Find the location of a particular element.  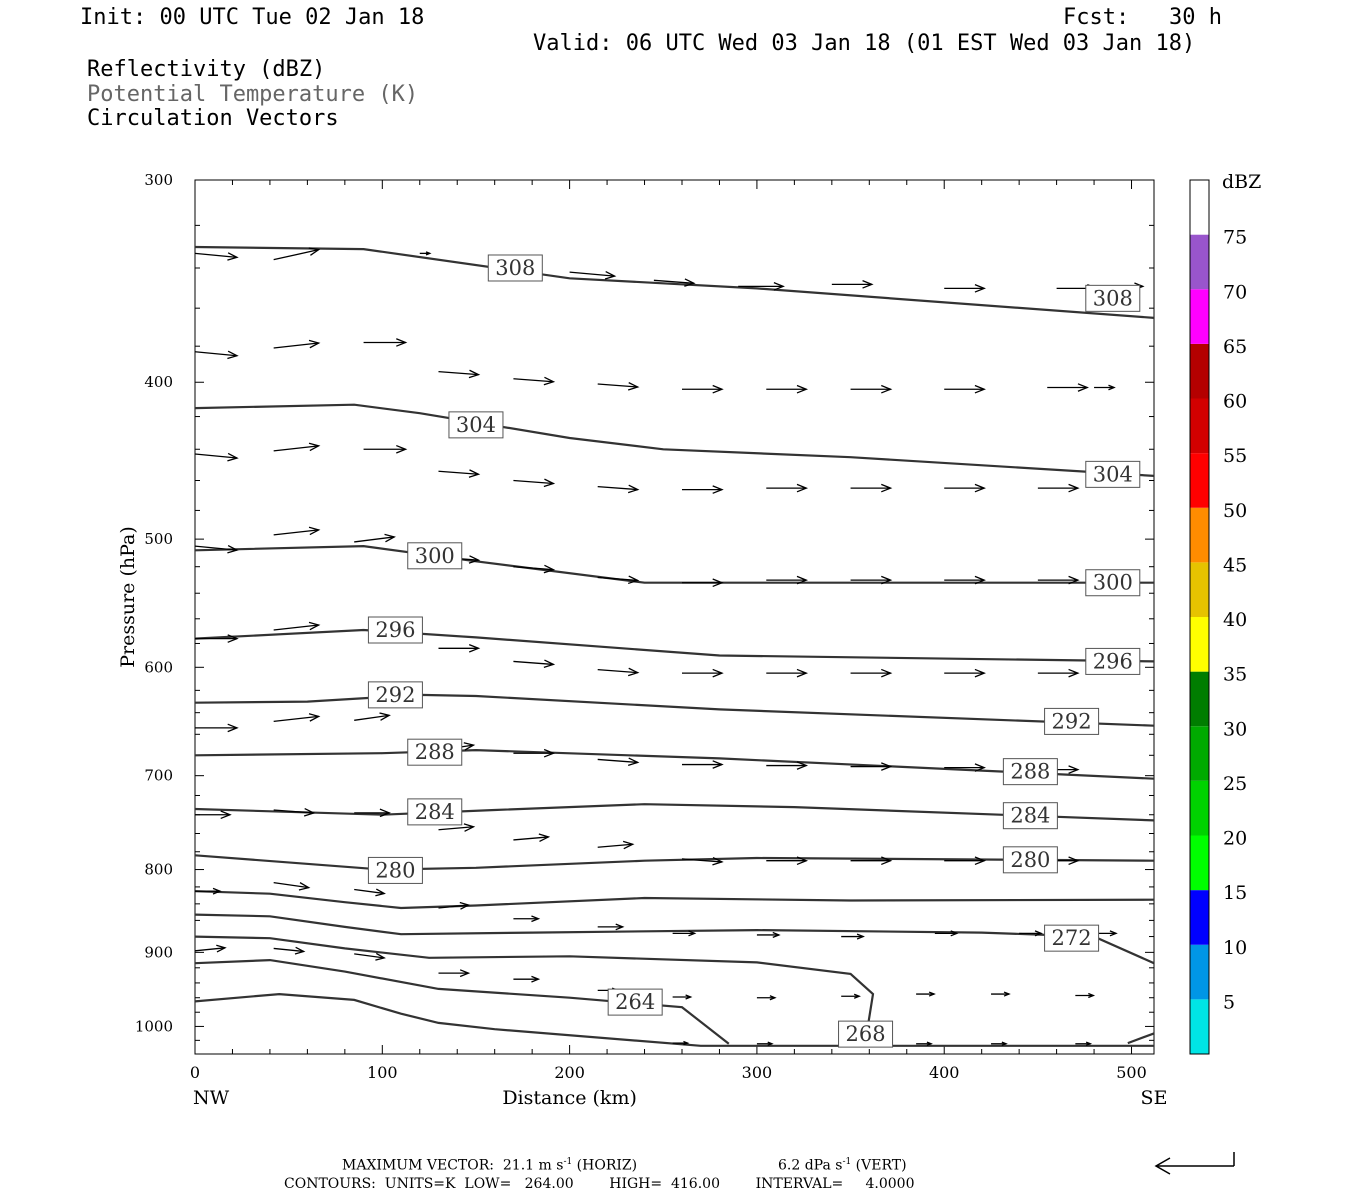

x-tick-label: 400 is located at coordinates (944, 1072).